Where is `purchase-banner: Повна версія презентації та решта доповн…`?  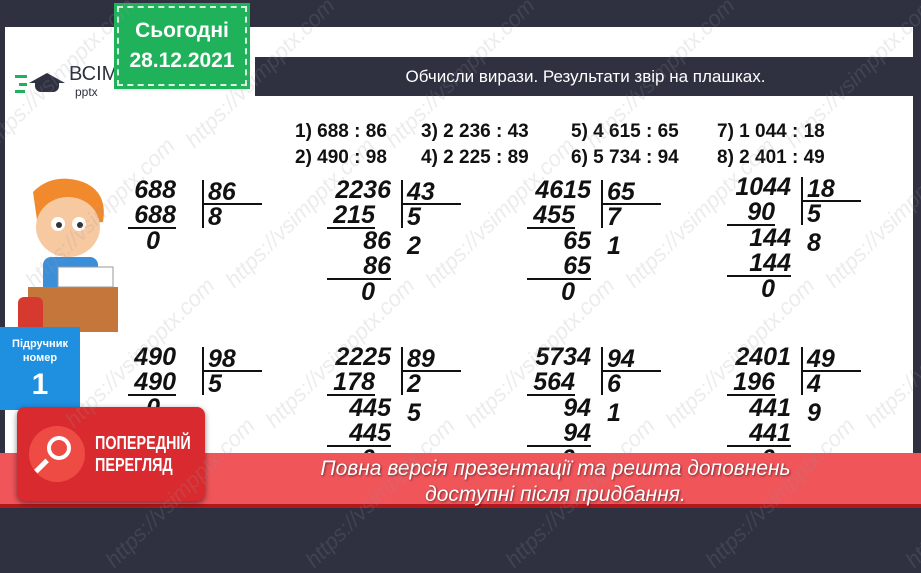 purchase-banner: Повна версія презентації та решта доповн… is located at coordinates (460, 480).